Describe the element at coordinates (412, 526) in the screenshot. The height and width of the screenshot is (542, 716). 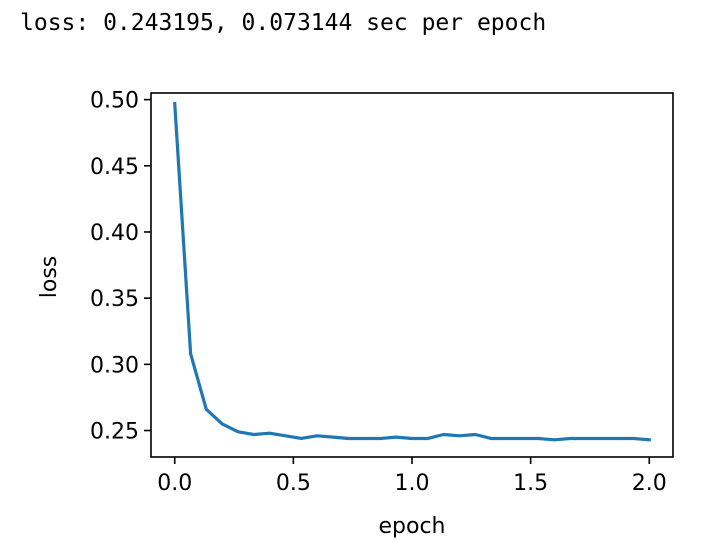
I see `x-axis-label: epoch` at that location.